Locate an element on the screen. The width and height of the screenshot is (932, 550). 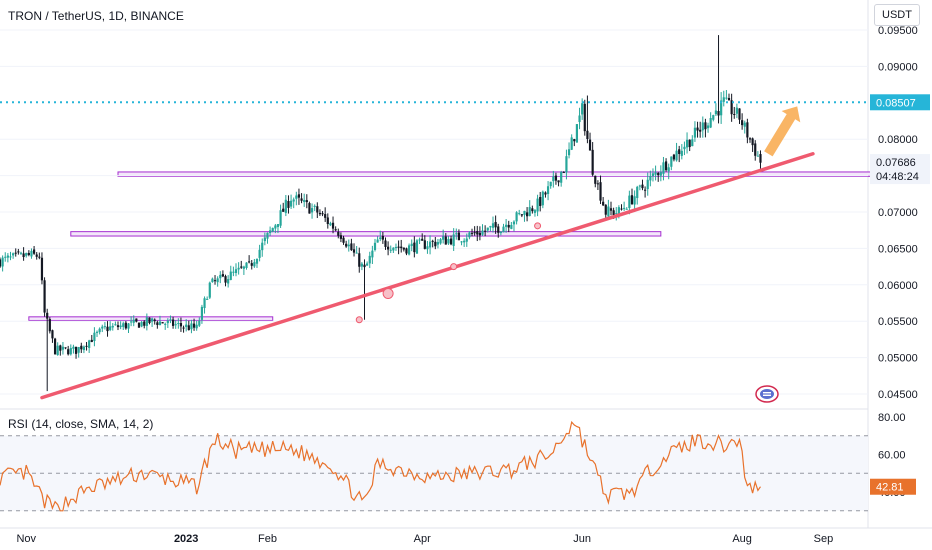
rsi-tick-label: 60.00 is located at coordinates (892, 456).